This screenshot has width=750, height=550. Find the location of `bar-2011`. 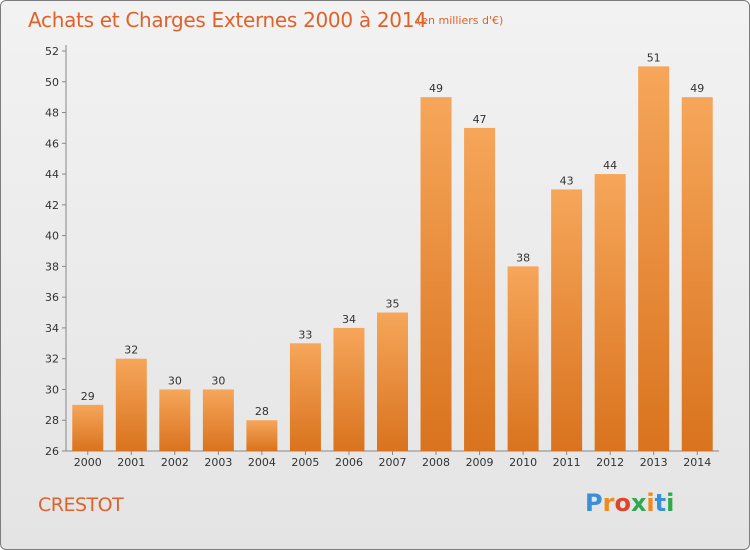

bar-2011 is located at coordinates (567, 320).